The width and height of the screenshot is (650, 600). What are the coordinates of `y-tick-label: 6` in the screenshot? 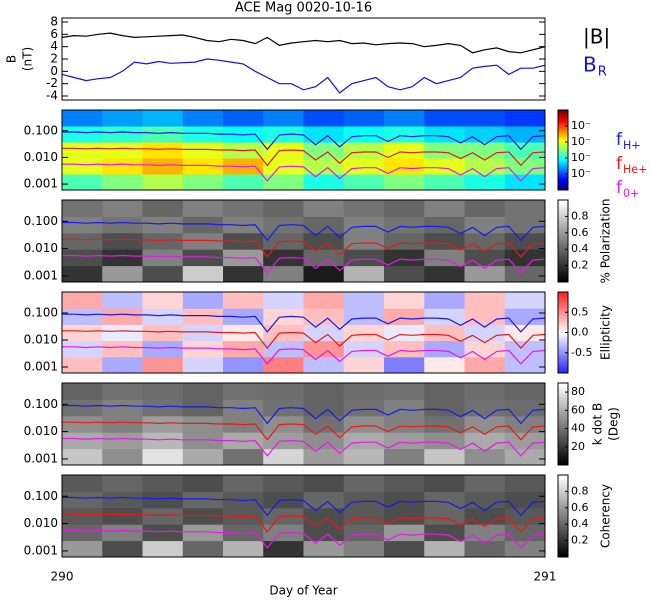 It's located at (54, 34).